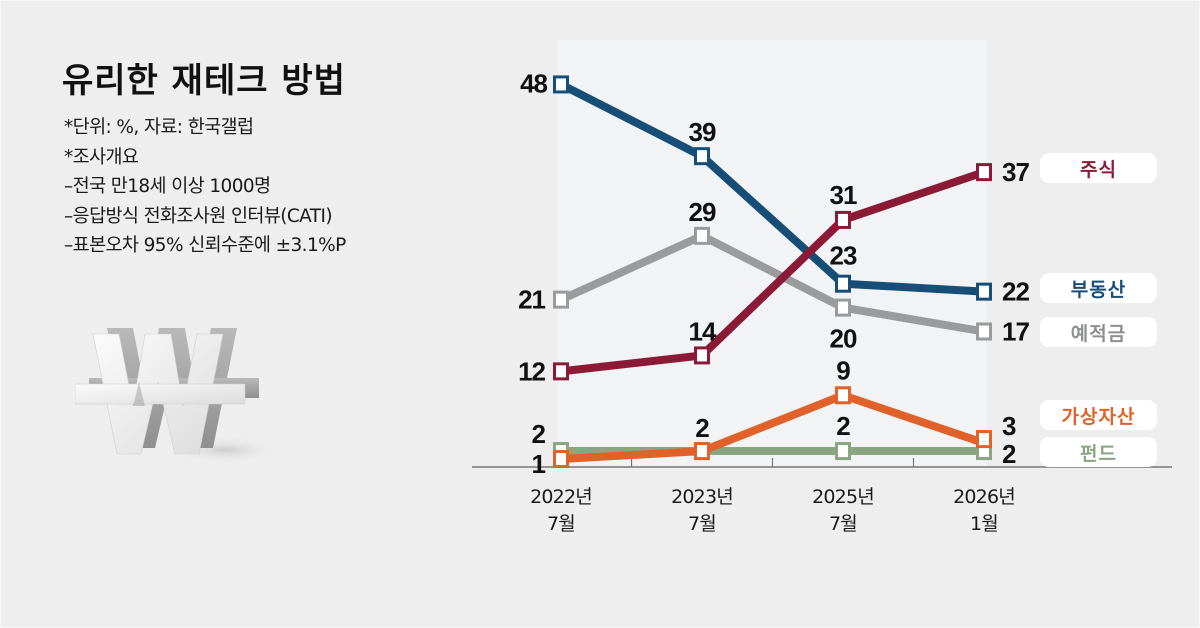  Describe the element at coordinates (167, 186) in the screenshot. I see `note-sample: –전국 만18세 이상 1000명` at that location.